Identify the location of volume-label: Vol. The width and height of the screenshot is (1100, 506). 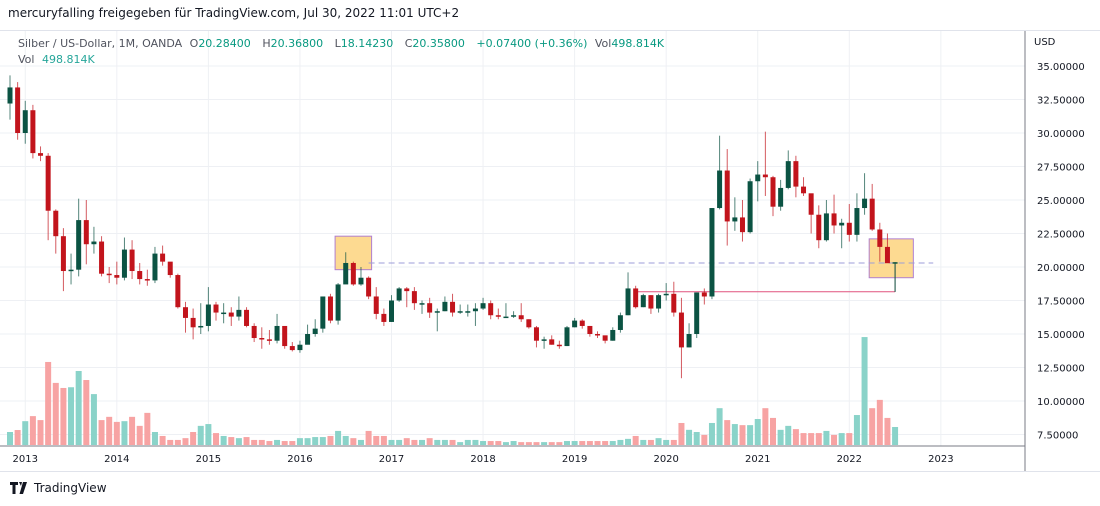
(26, 59).